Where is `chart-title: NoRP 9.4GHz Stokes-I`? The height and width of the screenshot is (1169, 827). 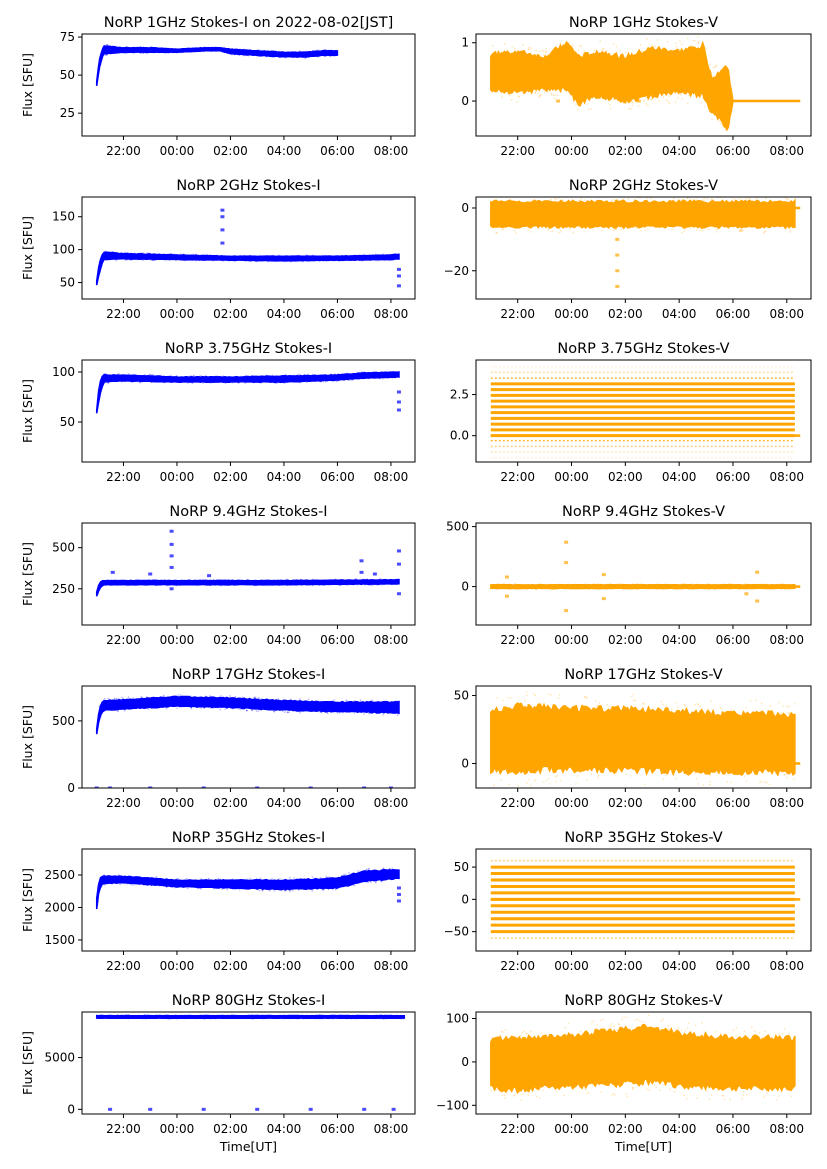 chart-title: NoRP 9.4GHz Stokes-I is located at coordinates (248, 512).